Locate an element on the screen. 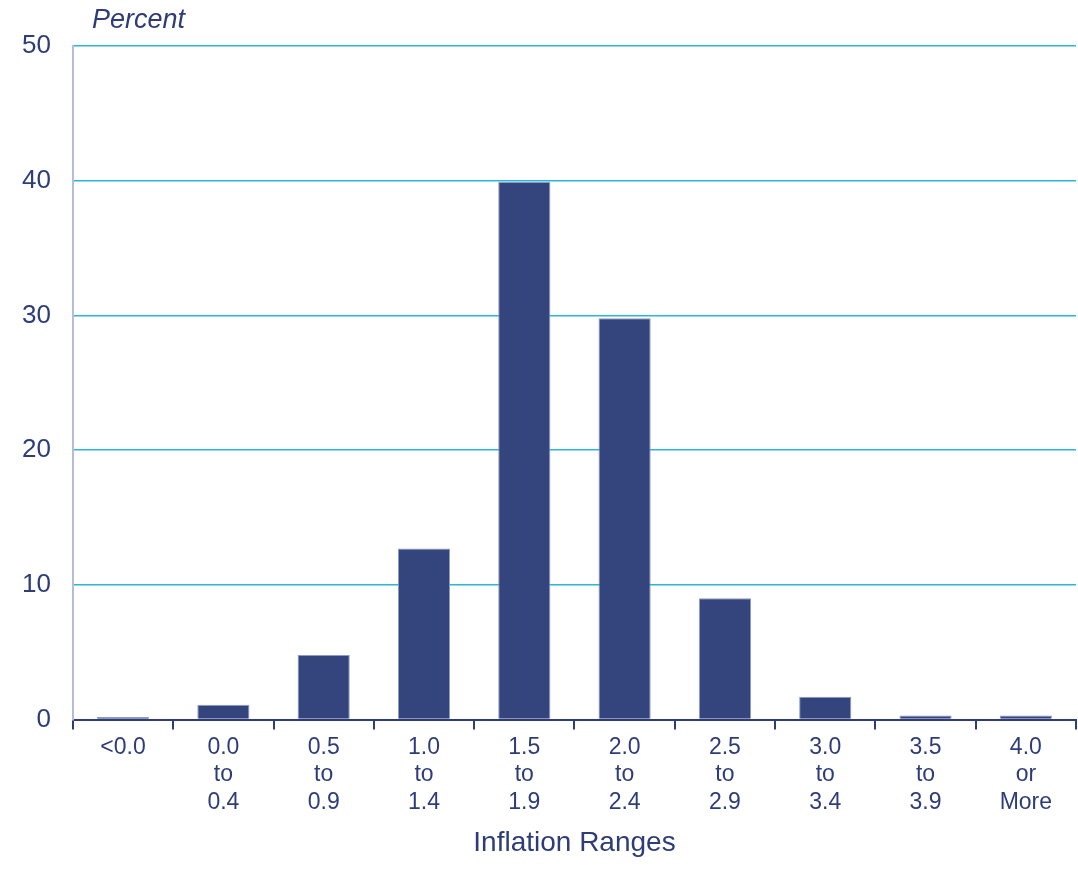 The height and width of the screenshot is (872, 1078). y-axis-title: Percent is located at coordinates (139, 19).